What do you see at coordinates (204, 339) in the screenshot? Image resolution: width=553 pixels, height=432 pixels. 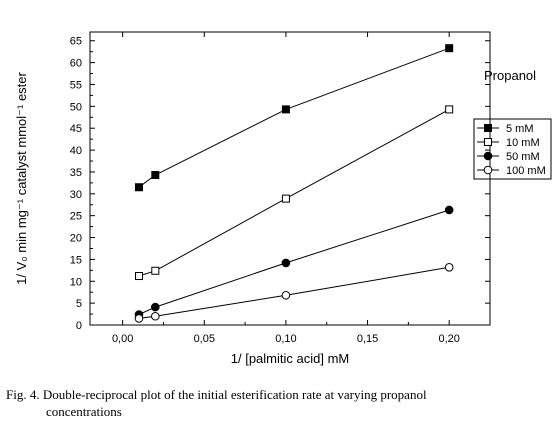 I see `x-tick-label: 0,05` at bounding box center [204, 339].